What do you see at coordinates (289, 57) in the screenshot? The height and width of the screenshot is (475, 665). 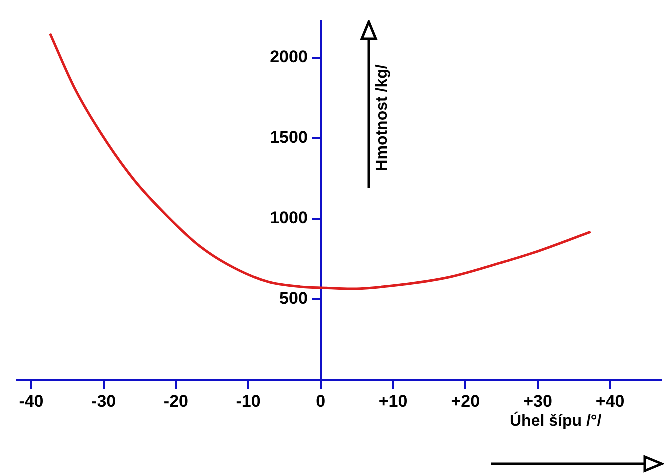 I see `y-tick-label: 2000` at bounding box center [289, 57].